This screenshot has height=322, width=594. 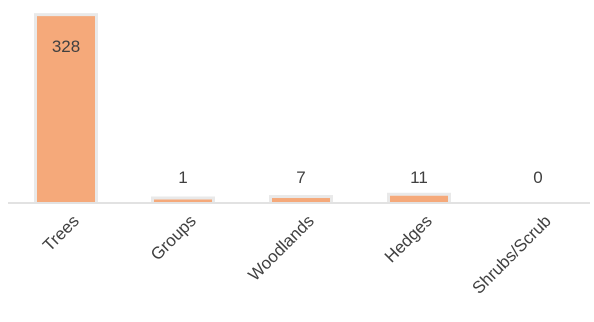 What do you see at coordinates (512, 254) in the screenshot?
I see `x-tick-label: Shrubs/Scrub` at bounding box center [512, 254].